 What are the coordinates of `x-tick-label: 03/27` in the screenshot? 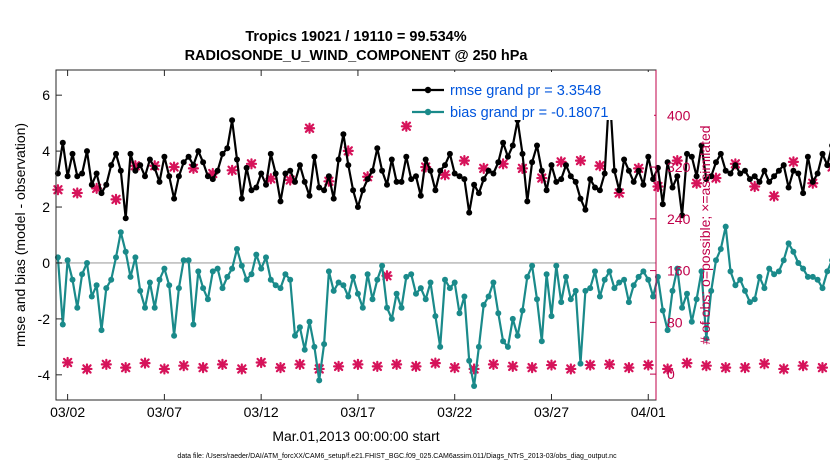 It's located at (551, 412).